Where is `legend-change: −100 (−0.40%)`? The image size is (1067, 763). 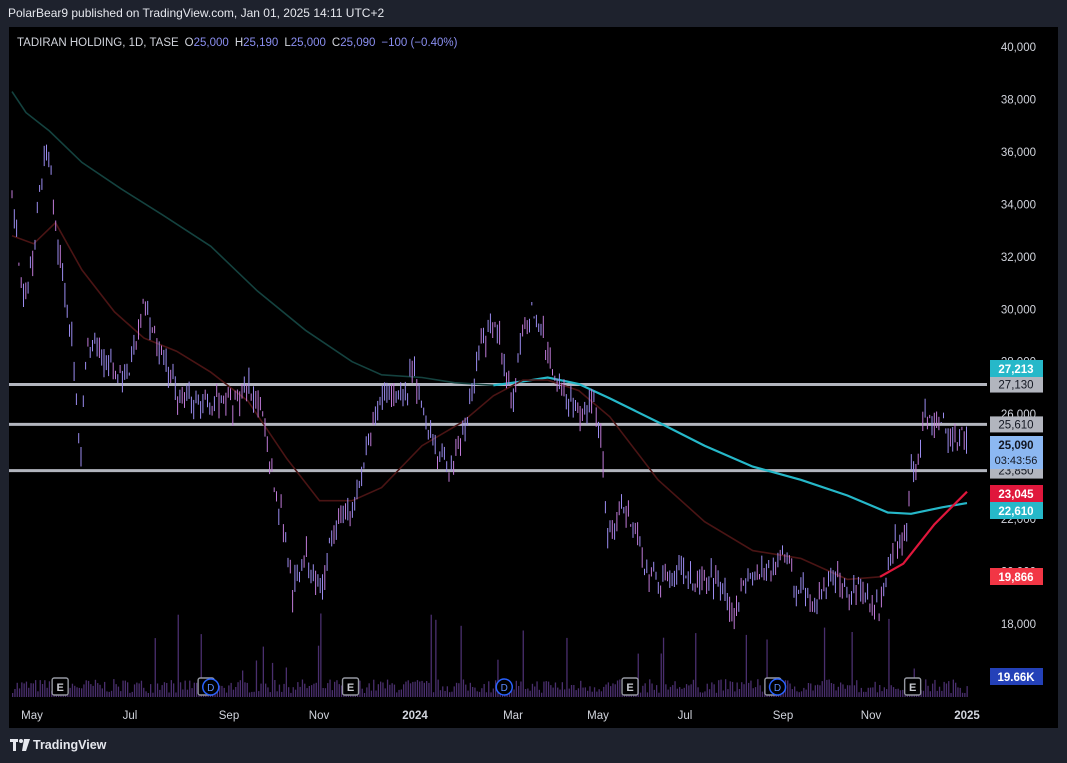
legend-change: −100 (−0.40%) is located at coordinates (419, 43).